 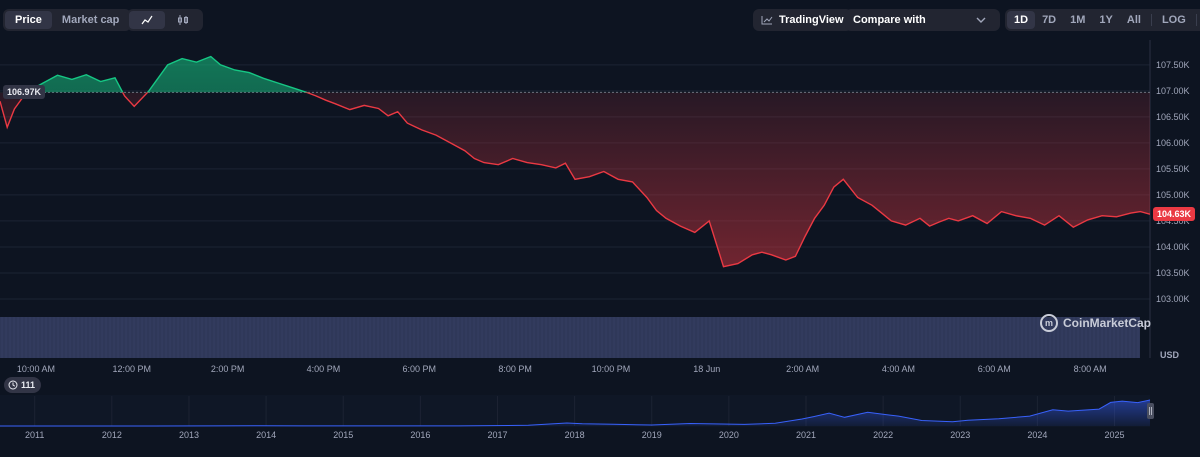 I want to click on navigator-tick-label: 2020, so click(x=729, y=435).